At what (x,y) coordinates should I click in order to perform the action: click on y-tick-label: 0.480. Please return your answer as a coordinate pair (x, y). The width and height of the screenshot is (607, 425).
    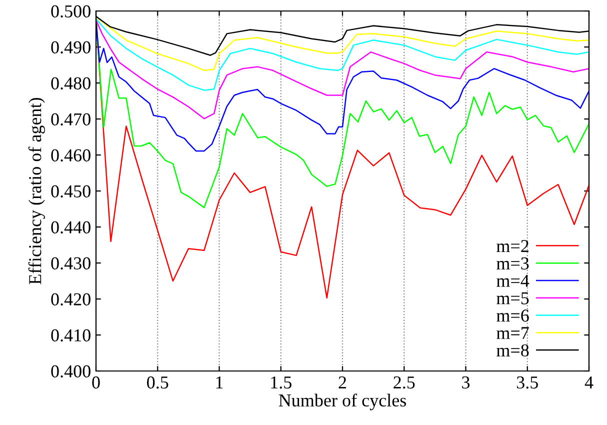
    Looking at the image, I should click on (70, 83).